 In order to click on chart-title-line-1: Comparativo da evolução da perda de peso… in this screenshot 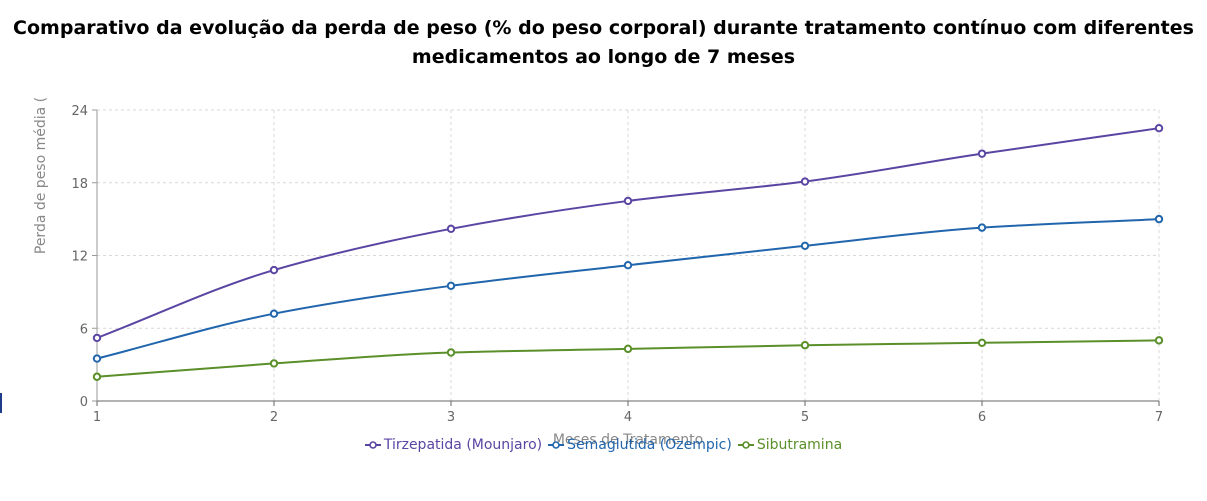, I will do `click(603, 28)`.